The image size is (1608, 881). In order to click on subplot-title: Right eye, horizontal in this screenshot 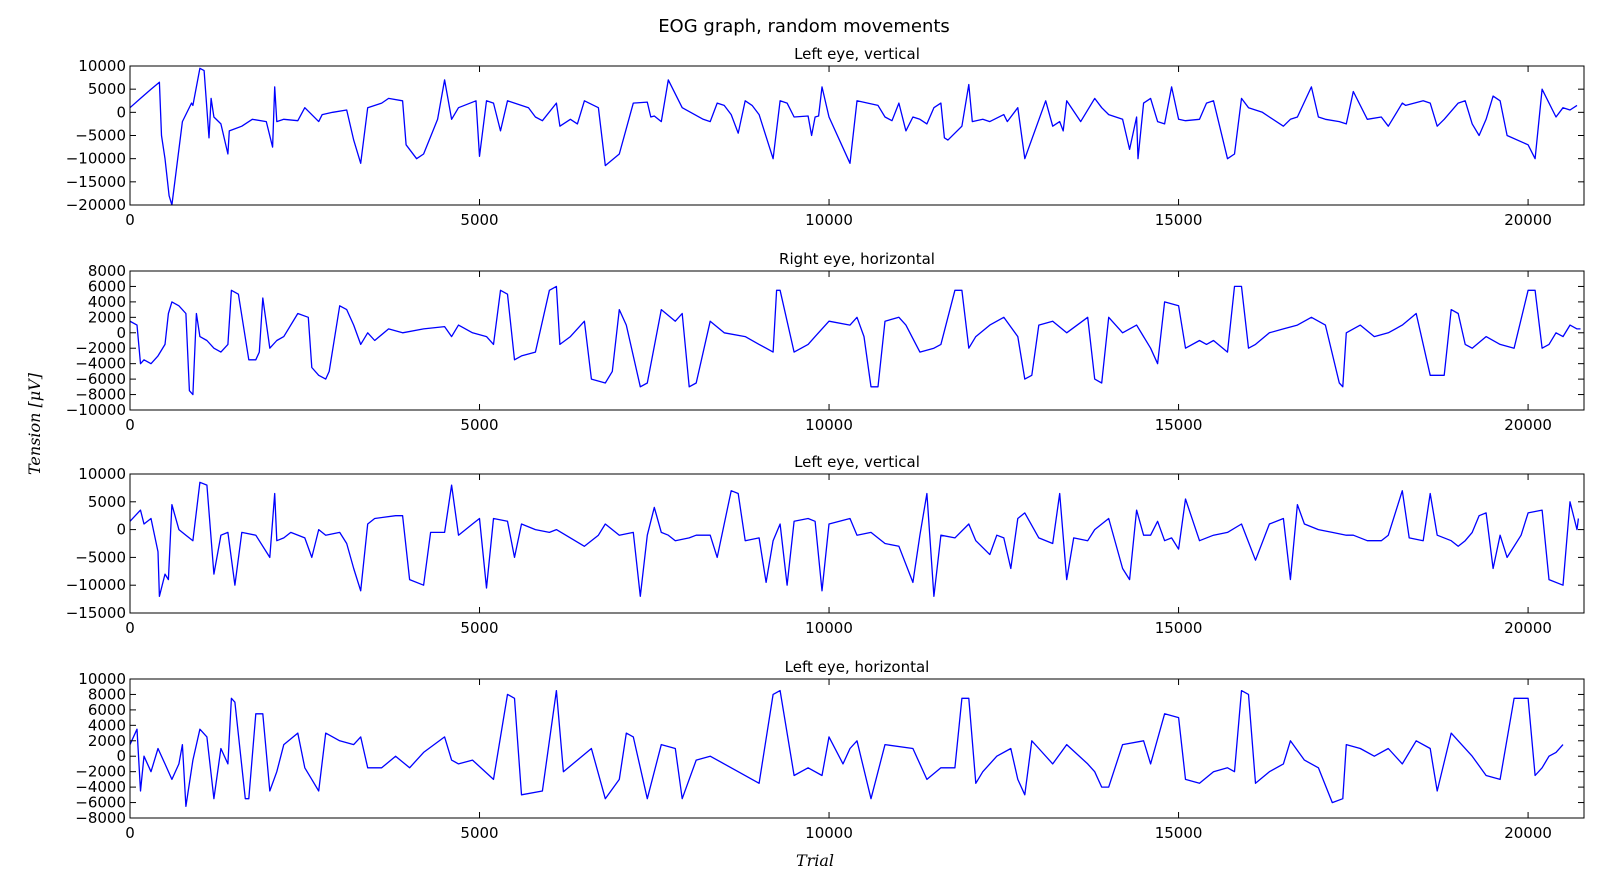, I will do `click(857, 259)`.